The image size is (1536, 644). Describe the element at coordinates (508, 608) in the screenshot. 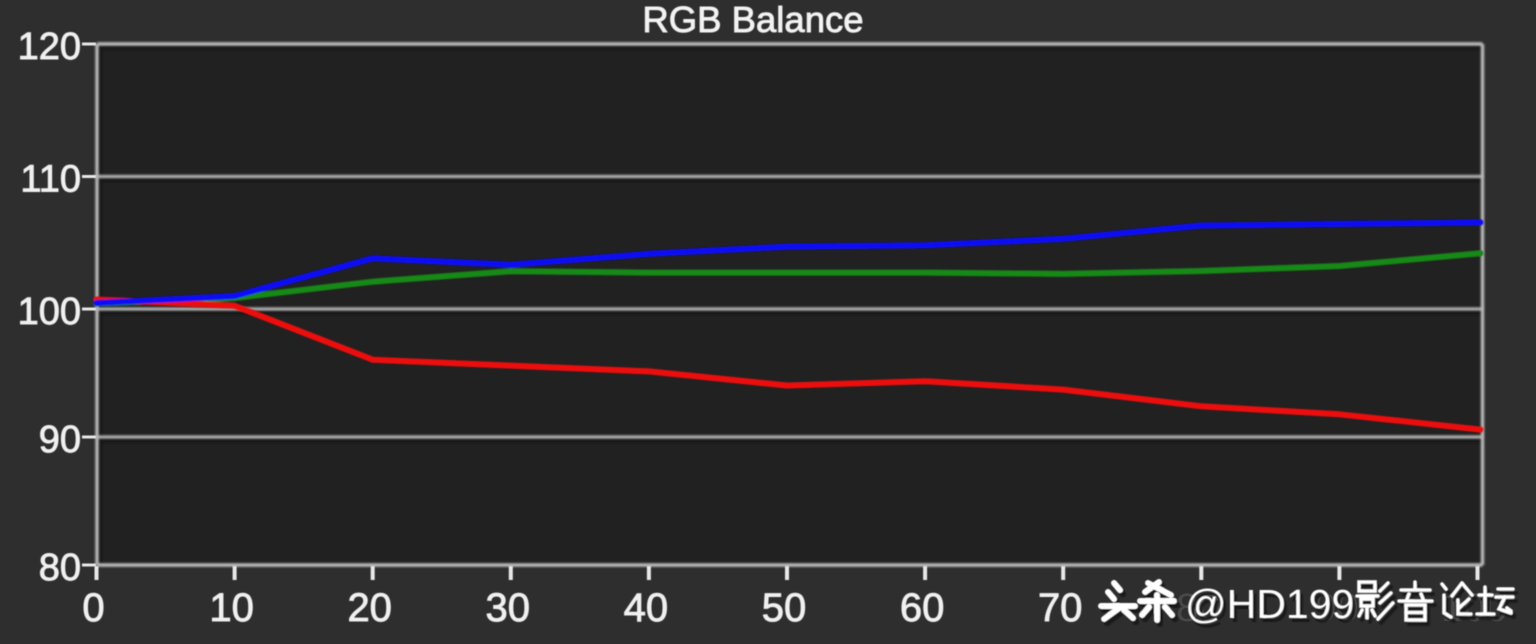

I see `svg-text: 30` at that location.